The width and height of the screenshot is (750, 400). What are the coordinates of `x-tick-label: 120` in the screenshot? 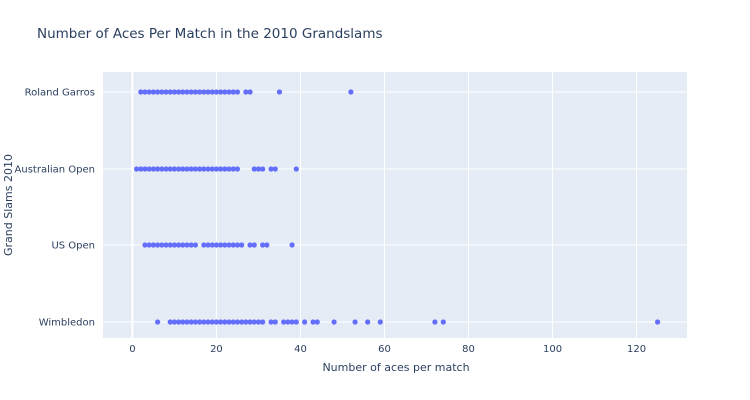 It's located at (636, 349).